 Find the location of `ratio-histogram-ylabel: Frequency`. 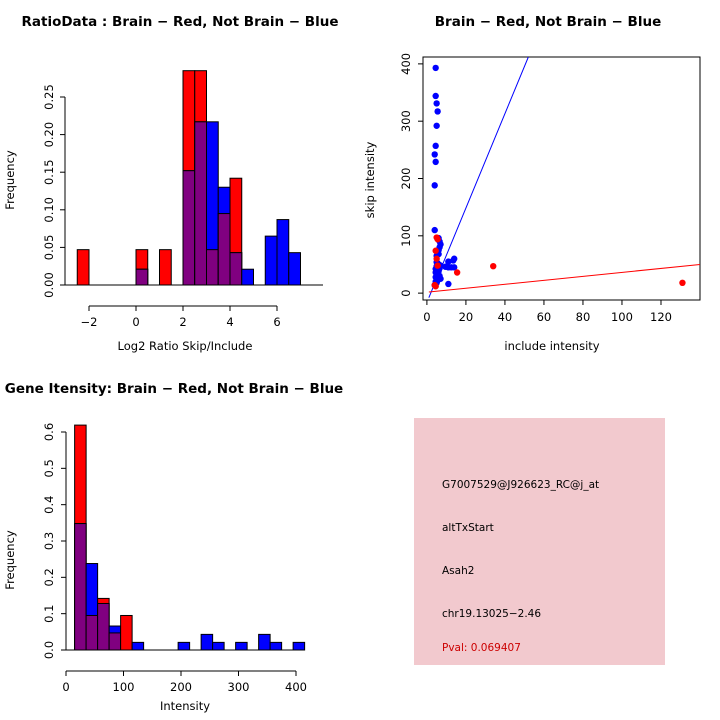

ratio-histogram-ylabel: Frequency is located at coordinates (10, 180).